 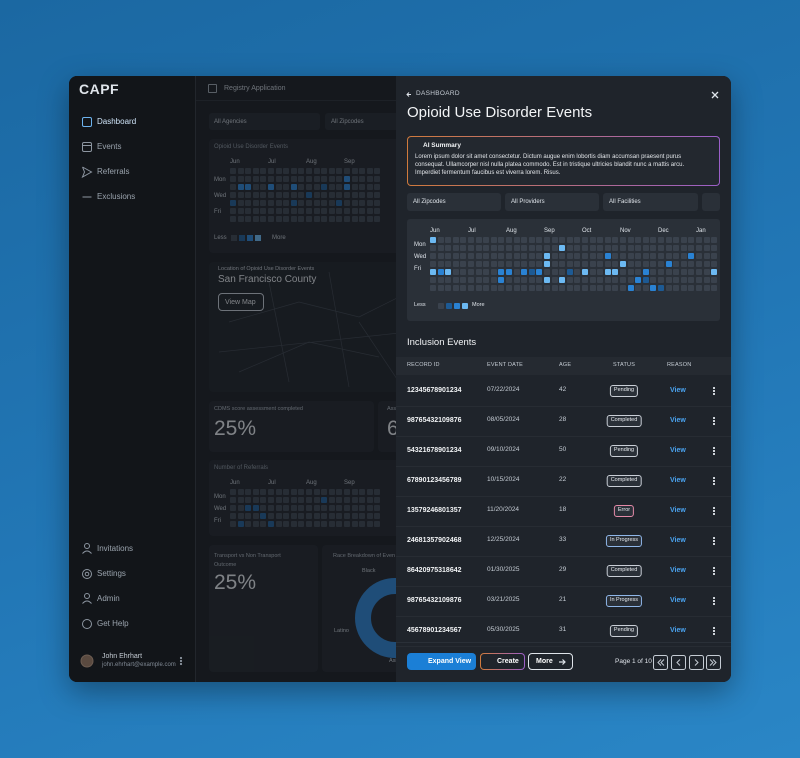 What do you see at coordinates (311, 483) in the screenshot?
I see `month-label: Aug` at bounding box center [311, 483].